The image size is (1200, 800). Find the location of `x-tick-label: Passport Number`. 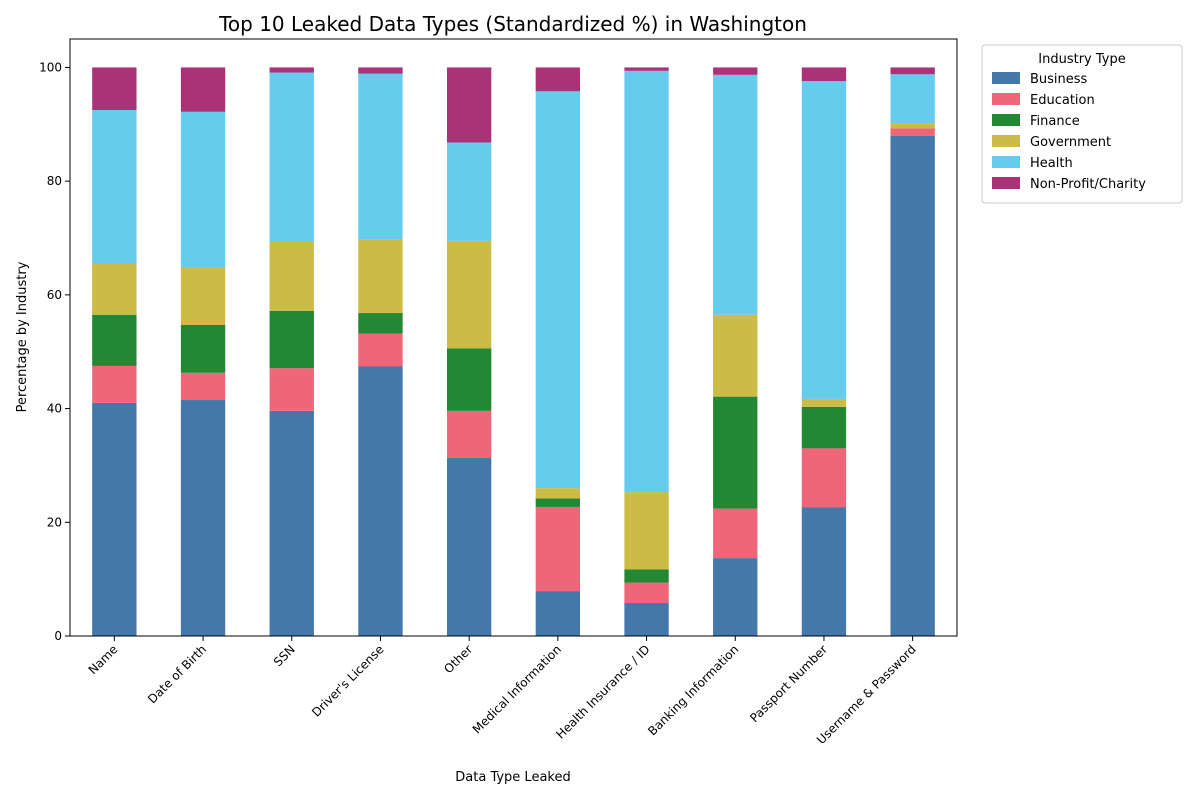

x-tick-label: Passport Number is located at coordinates (788, 683).